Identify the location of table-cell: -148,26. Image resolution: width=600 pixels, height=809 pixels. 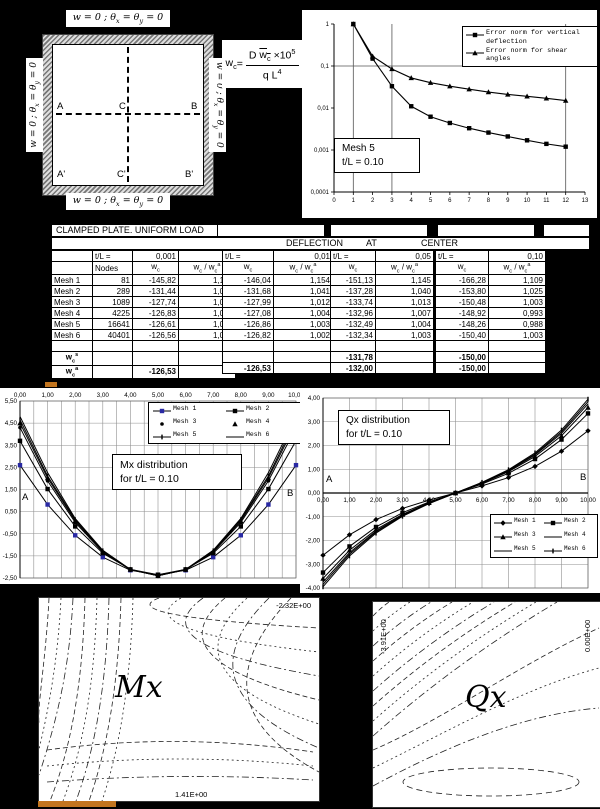
(462, 324).